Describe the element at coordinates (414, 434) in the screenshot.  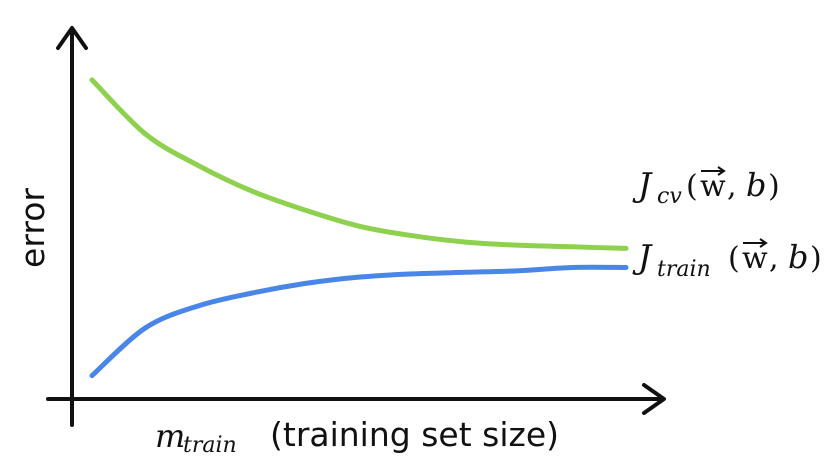
I see `x-axis-label-text: (training set size)` at that location.